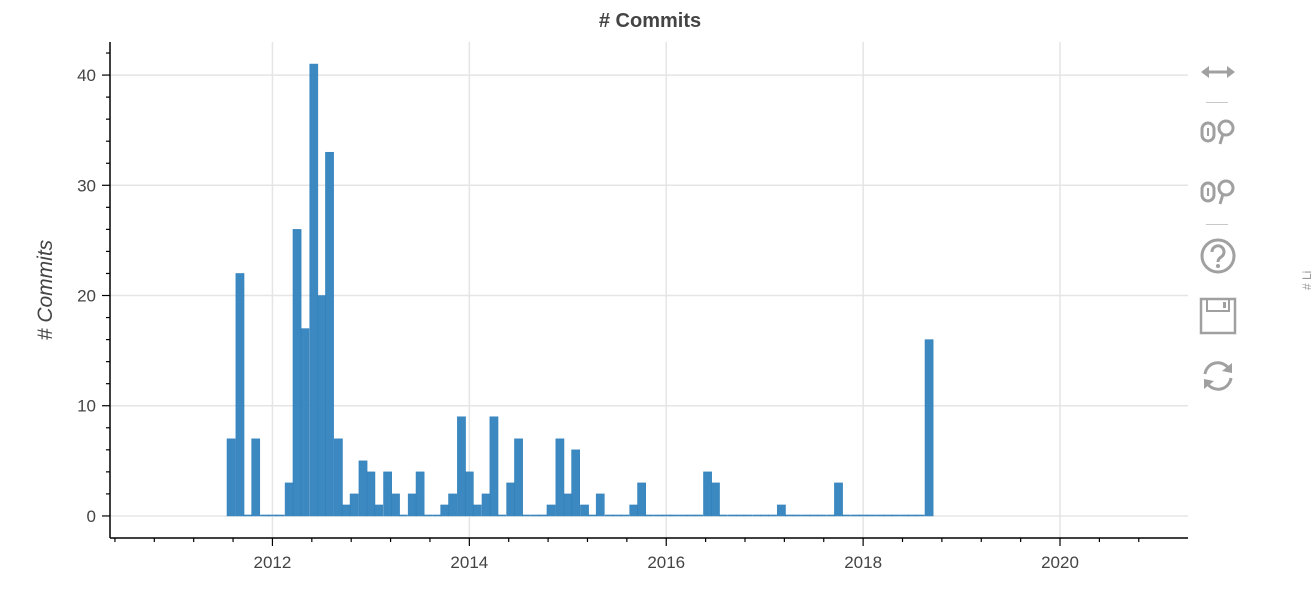 The image size is (1312, 600). Describe the element at coordinates (45, 289) in the screenshot. I see `y-axis-label: # Commits` at that location.